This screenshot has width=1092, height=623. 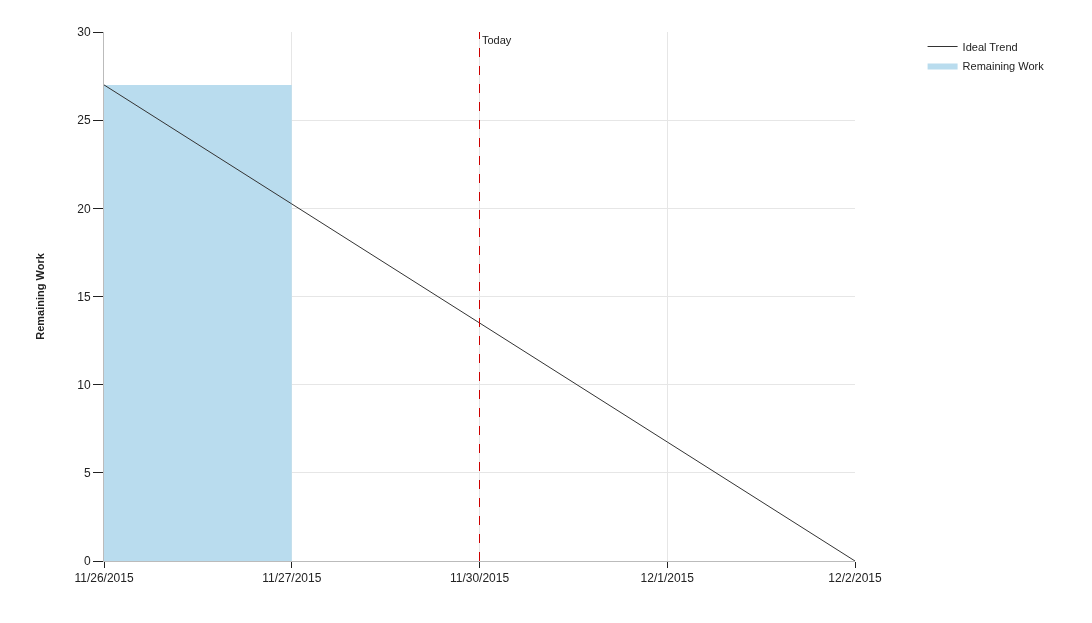 I want to click on y-tick-label: 5, so click(x=87, y=473).